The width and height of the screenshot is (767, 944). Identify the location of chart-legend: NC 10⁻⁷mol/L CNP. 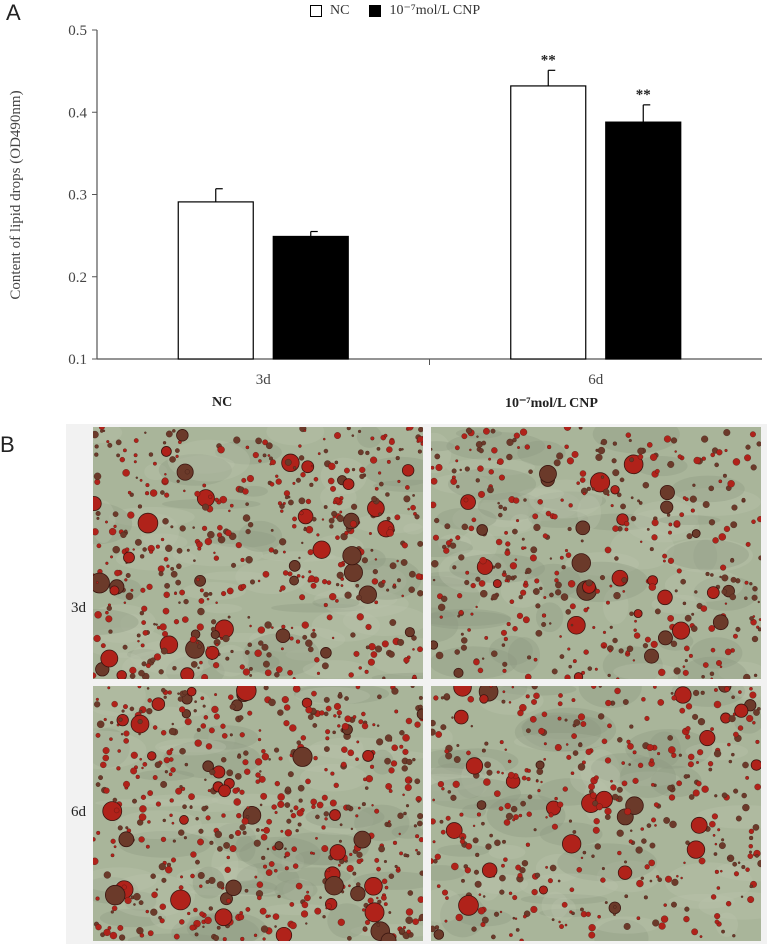
(395, 10).